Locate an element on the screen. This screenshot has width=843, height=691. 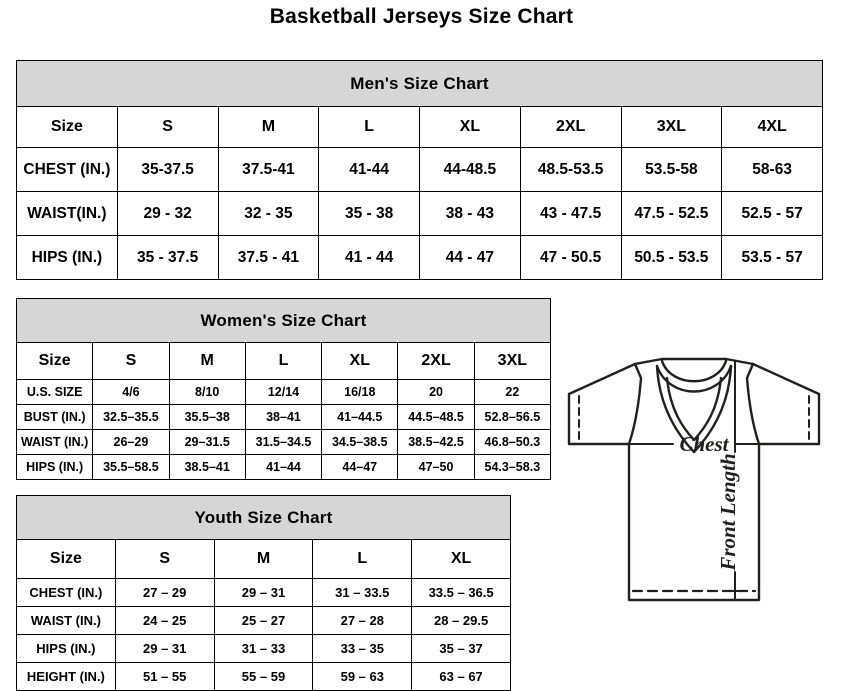
youth-height-l: 59 – 63 is located at coordinates (362, 676).